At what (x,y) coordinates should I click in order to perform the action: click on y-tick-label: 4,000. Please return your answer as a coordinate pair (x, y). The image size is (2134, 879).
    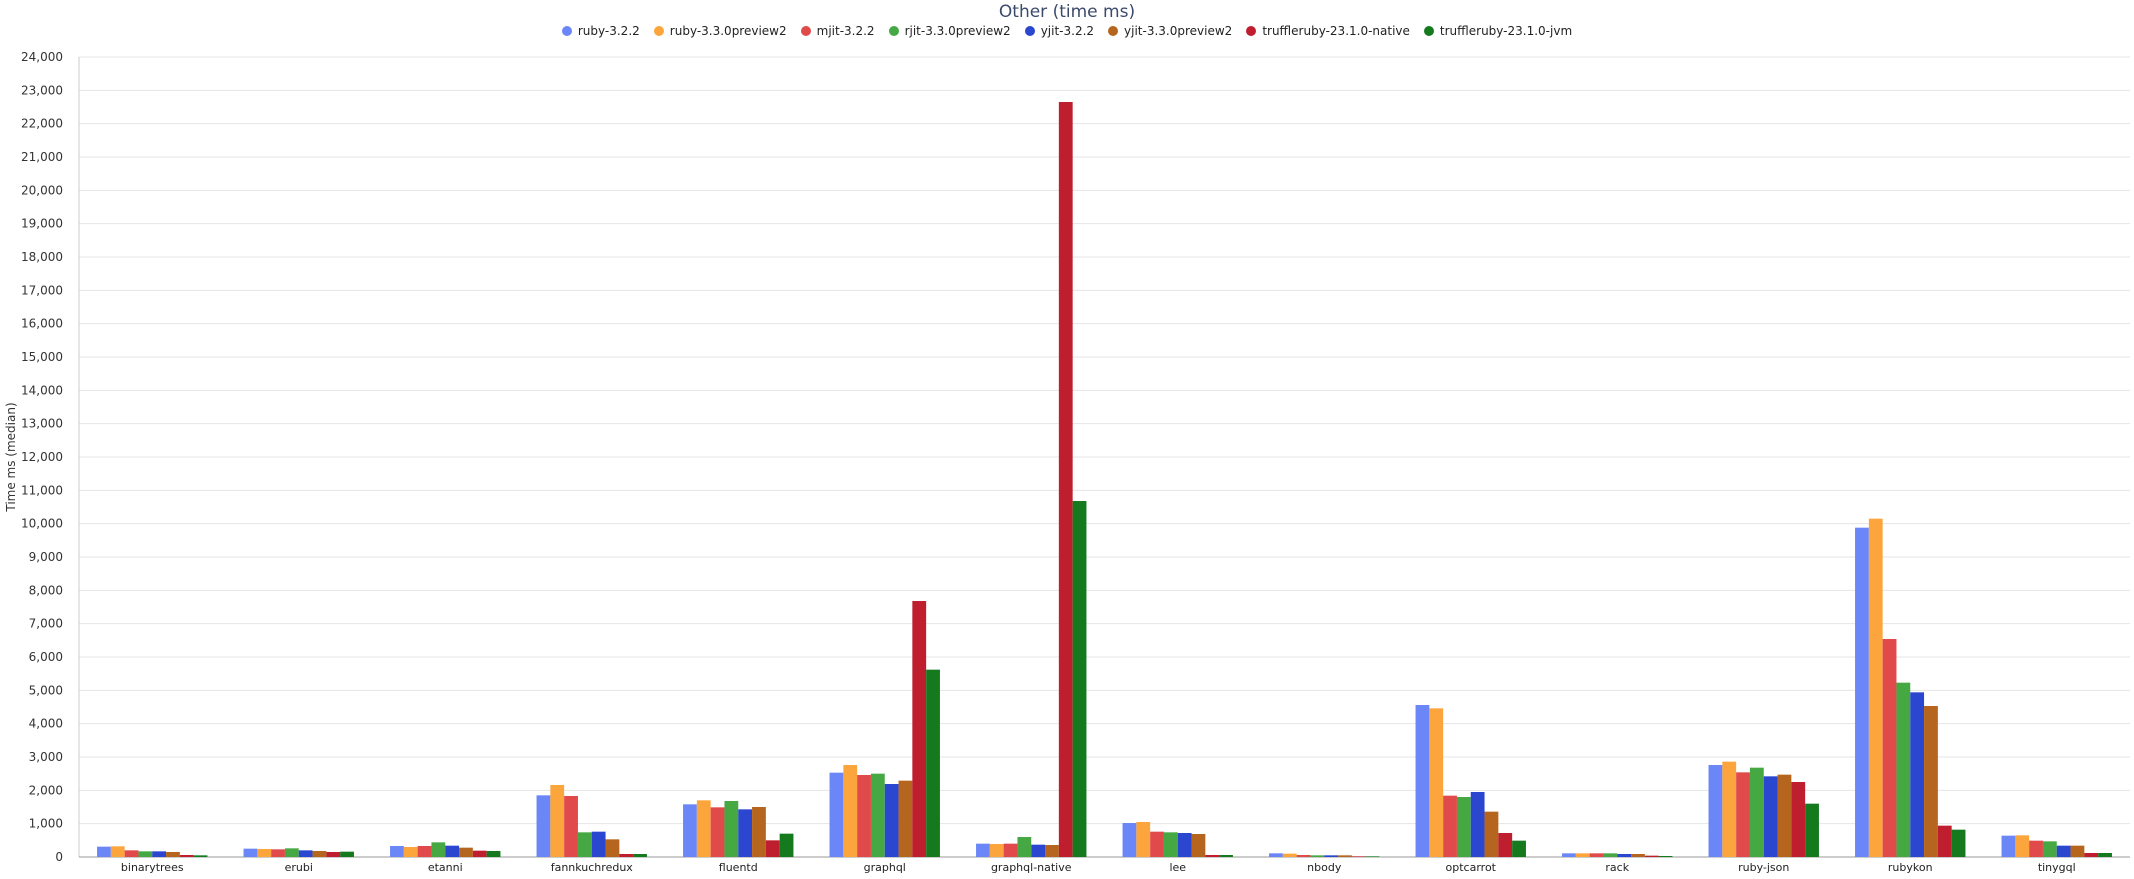
    Looking at the image, I should click on (46, 724).